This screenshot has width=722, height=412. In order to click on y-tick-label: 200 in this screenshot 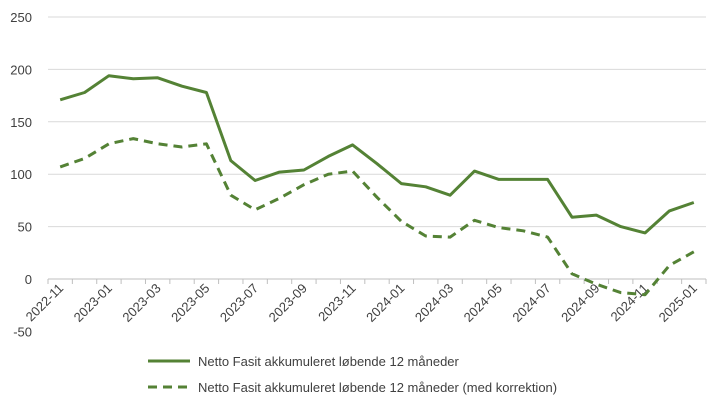, I will do `click(21, 69)`.